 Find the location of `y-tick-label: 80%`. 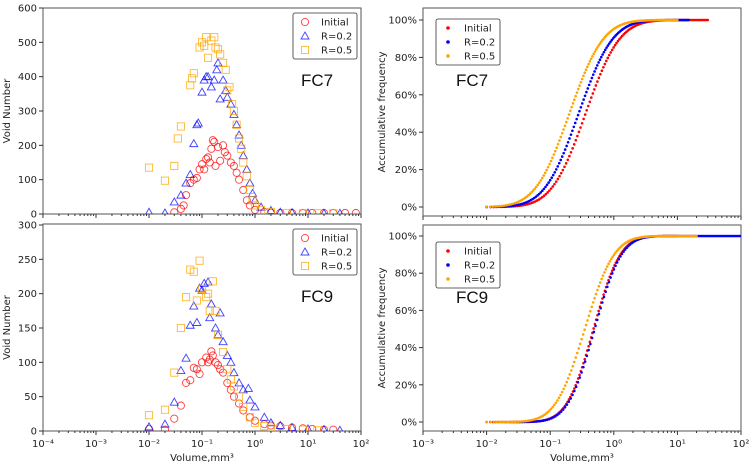

y-tick-label: 80% is located at coordinates (406, 58).